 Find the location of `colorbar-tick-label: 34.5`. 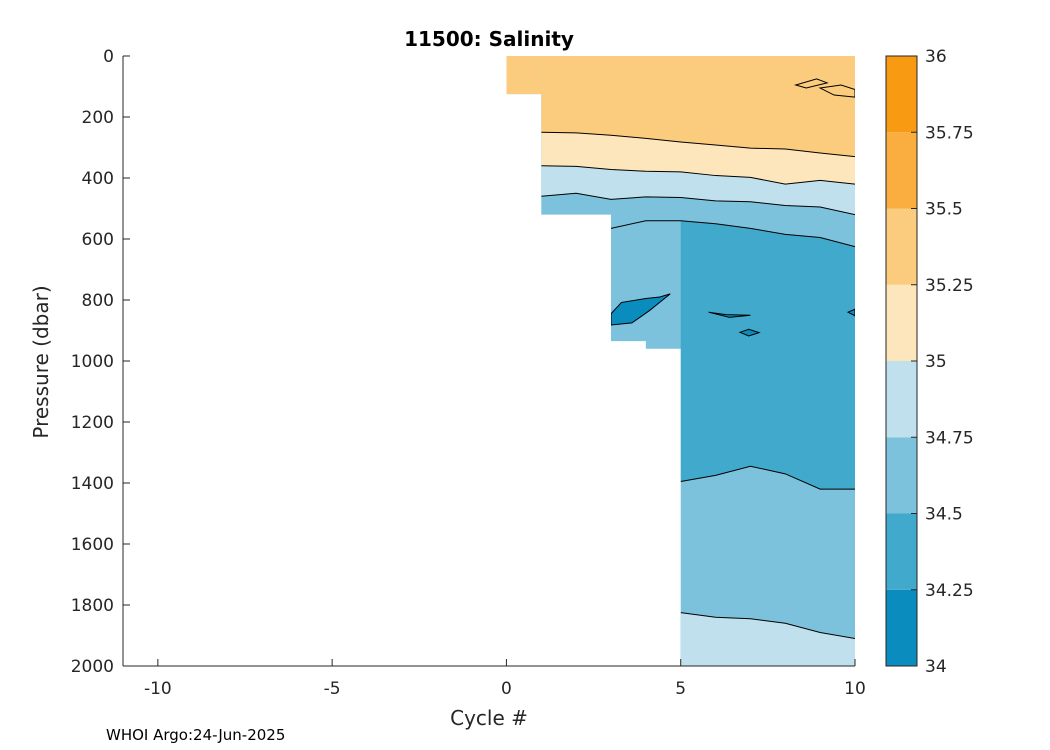

colorbar-tick-label: 34.5 is located at coordinates (944, 515).